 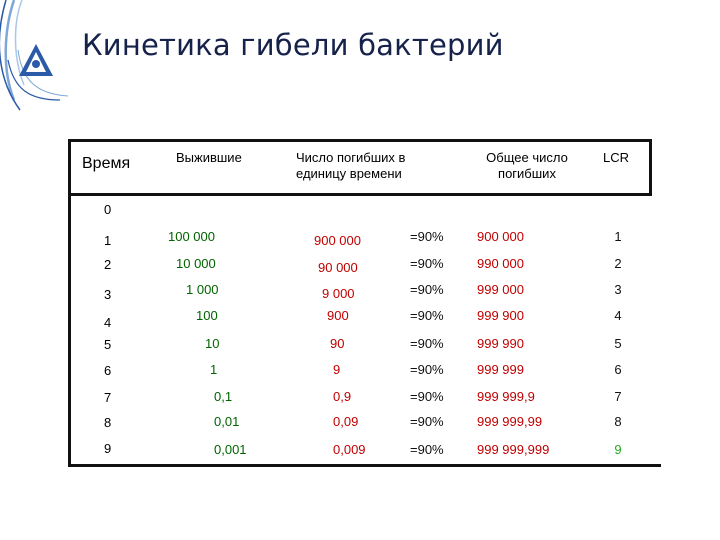 I want to click on cell-time: 9, so click(x=108, y=448).